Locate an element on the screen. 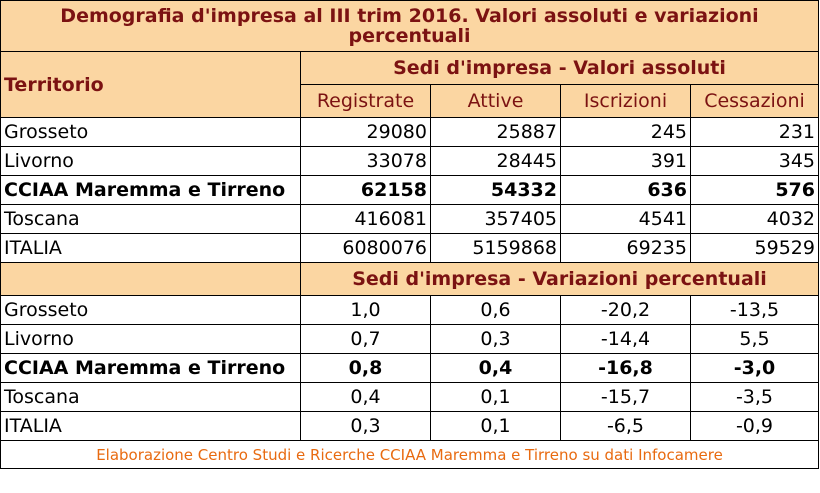  cell-value: -15,7 is located at coordinates (625, 397).